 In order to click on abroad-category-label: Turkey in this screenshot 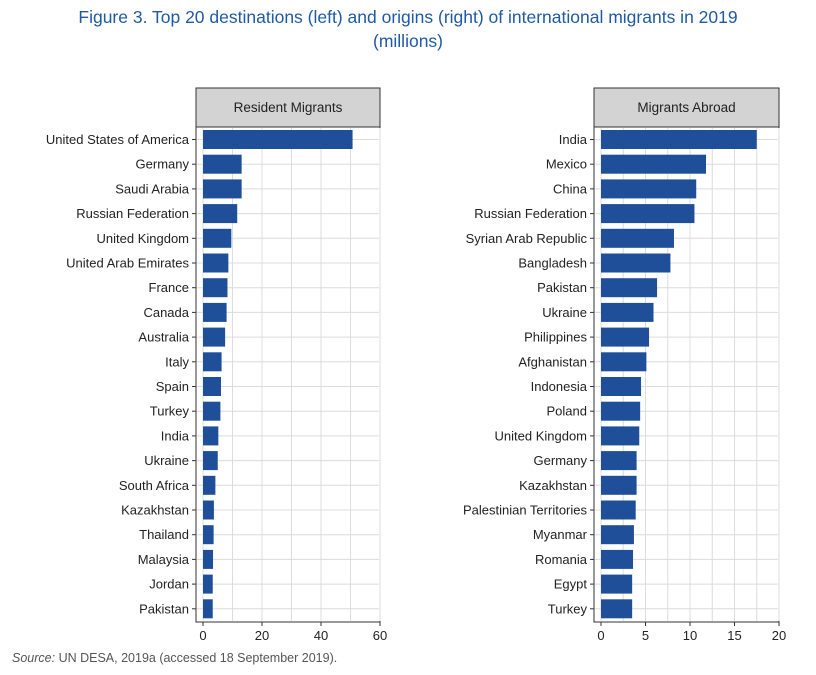, I will do `click(568, 608)`.